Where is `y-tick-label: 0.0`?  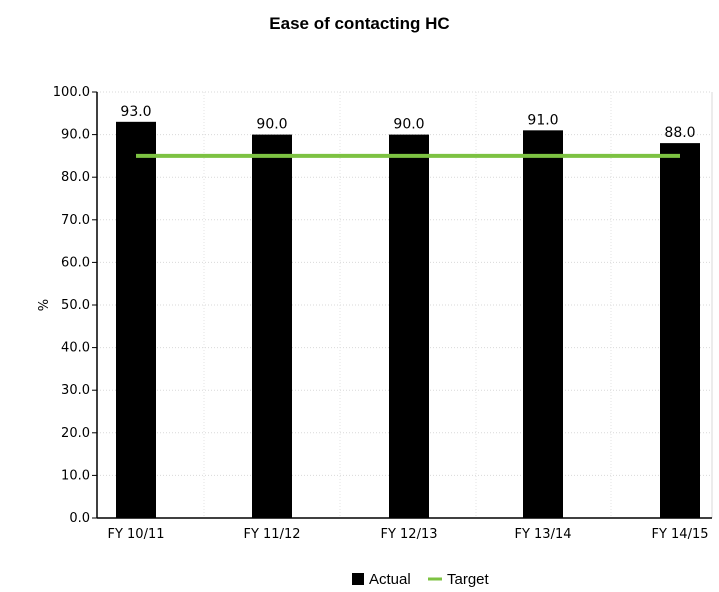
y-tick-label: 0.0 is located at coordinates (79, 518).